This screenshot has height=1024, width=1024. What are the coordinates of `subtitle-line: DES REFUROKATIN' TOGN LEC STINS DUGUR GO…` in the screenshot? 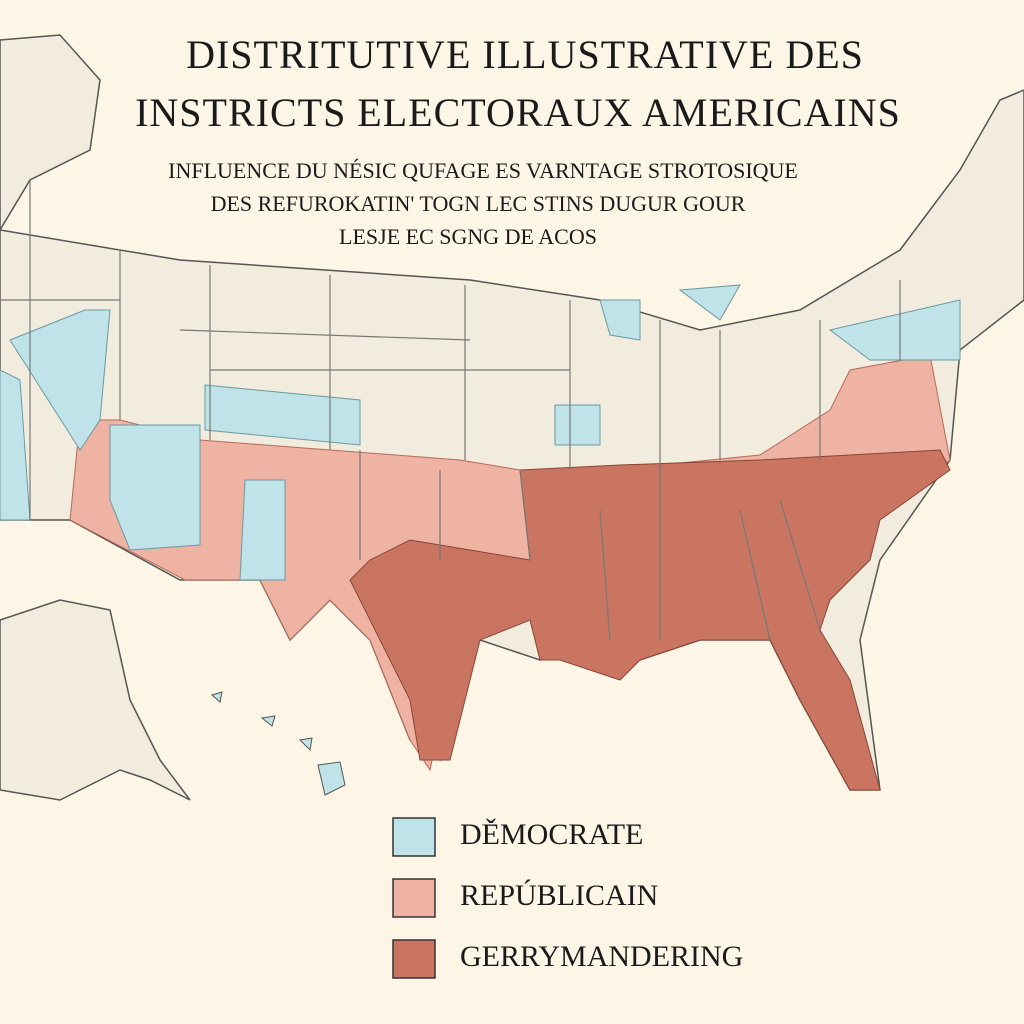 It's located at (478, 203).